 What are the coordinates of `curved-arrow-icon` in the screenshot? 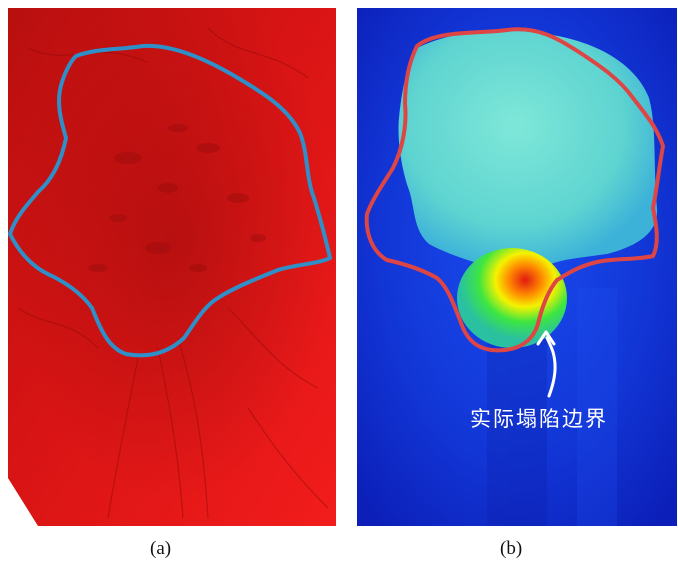 It's located at (546, 364).